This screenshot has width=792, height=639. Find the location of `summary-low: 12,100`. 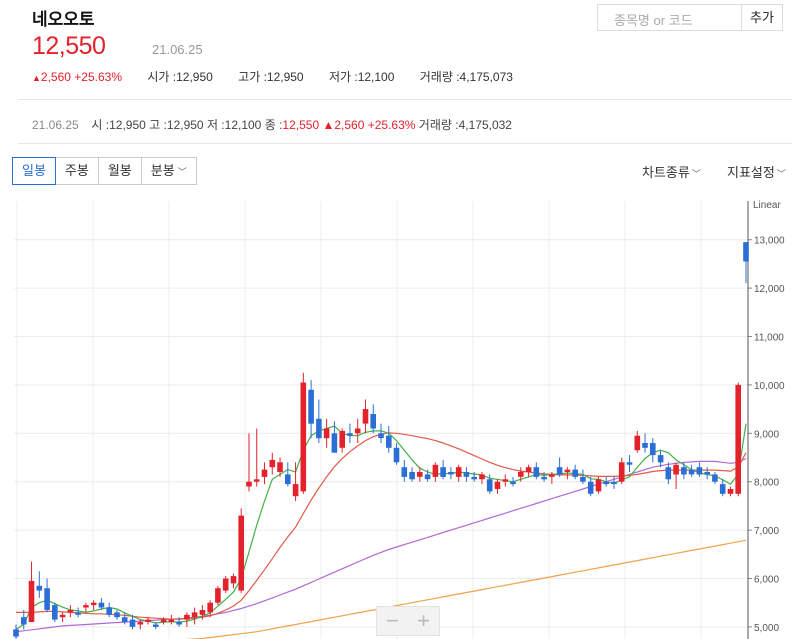

summary-low: 12,100 is located at coordinates (243, 125).